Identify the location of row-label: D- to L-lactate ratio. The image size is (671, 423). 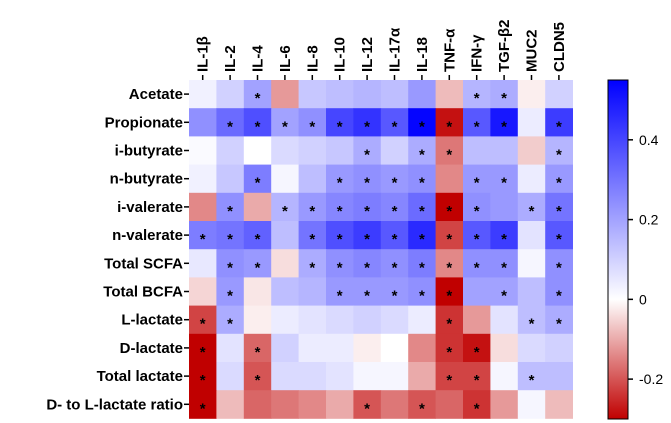
(114, 404).